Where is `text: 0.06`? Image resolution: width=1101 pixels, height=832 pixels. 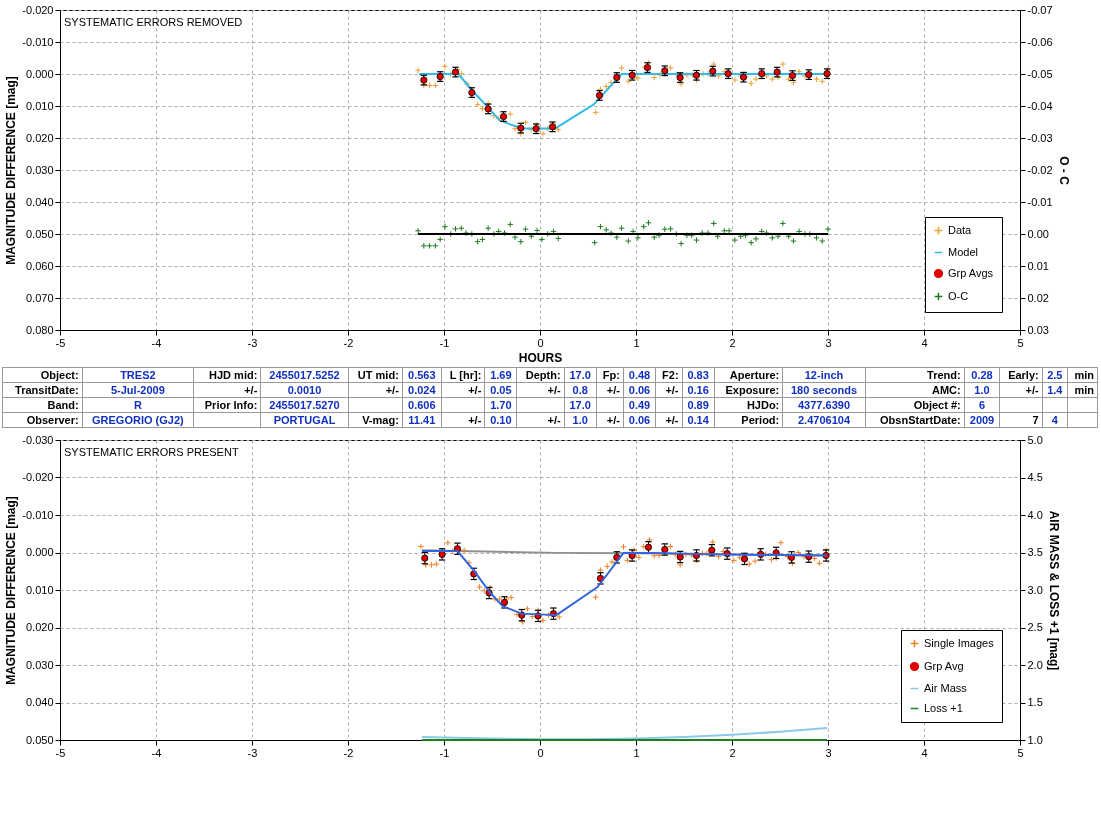 text: 0.06 is located at coordinates (639, 390).